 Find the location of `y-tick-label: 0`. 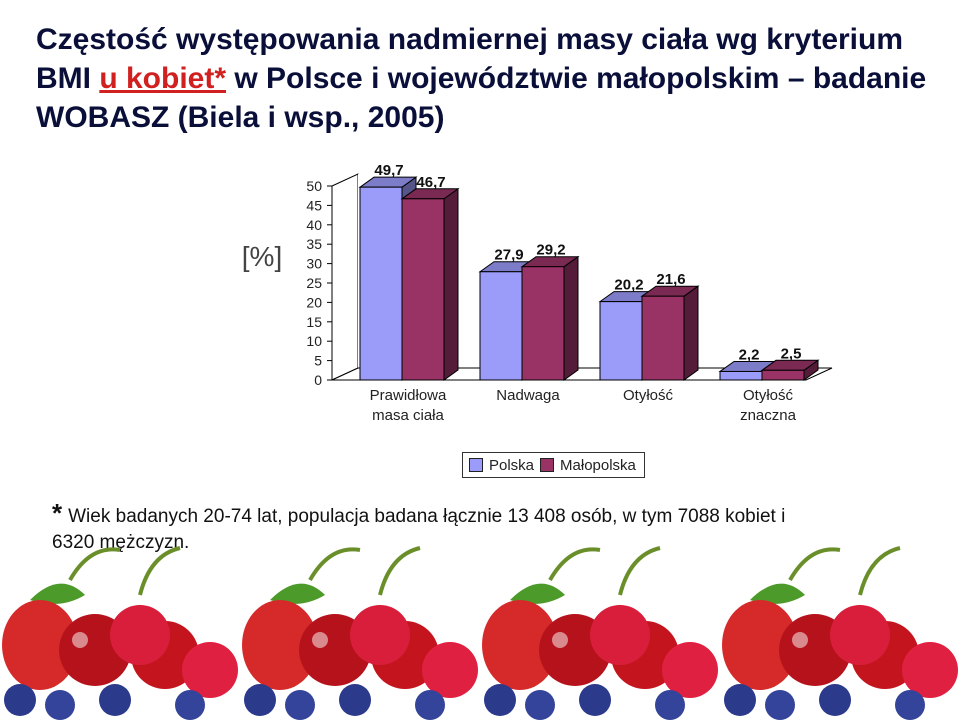

y-tick-label: 0 is located at coordinates (318, 380).